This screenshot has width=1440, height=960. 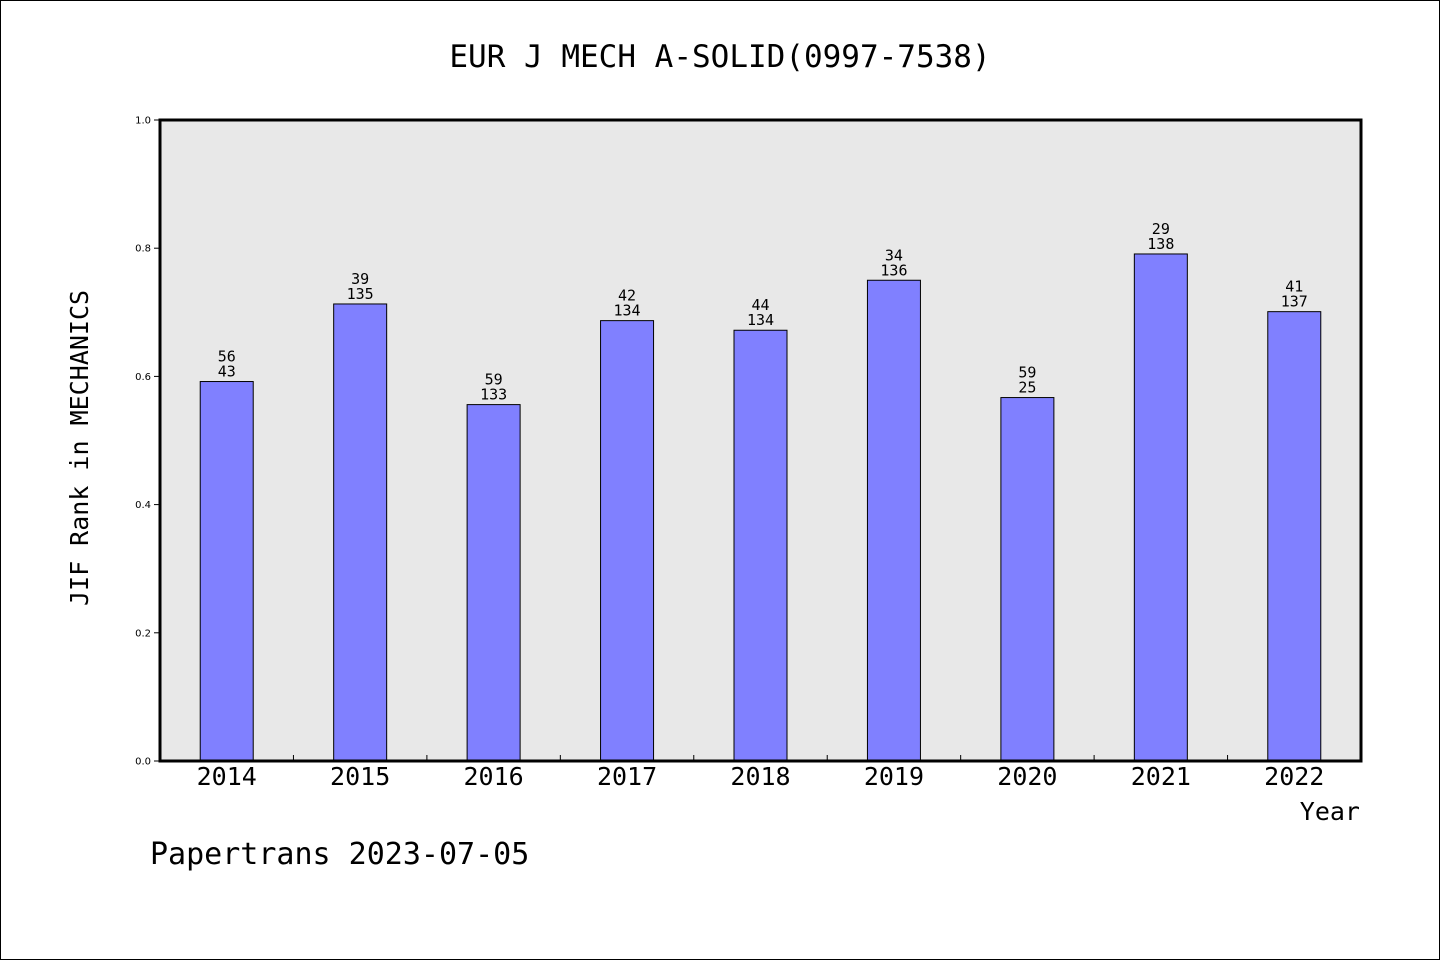 I want to click on y-tick-label: 0.0, so click(x=143, y=762).